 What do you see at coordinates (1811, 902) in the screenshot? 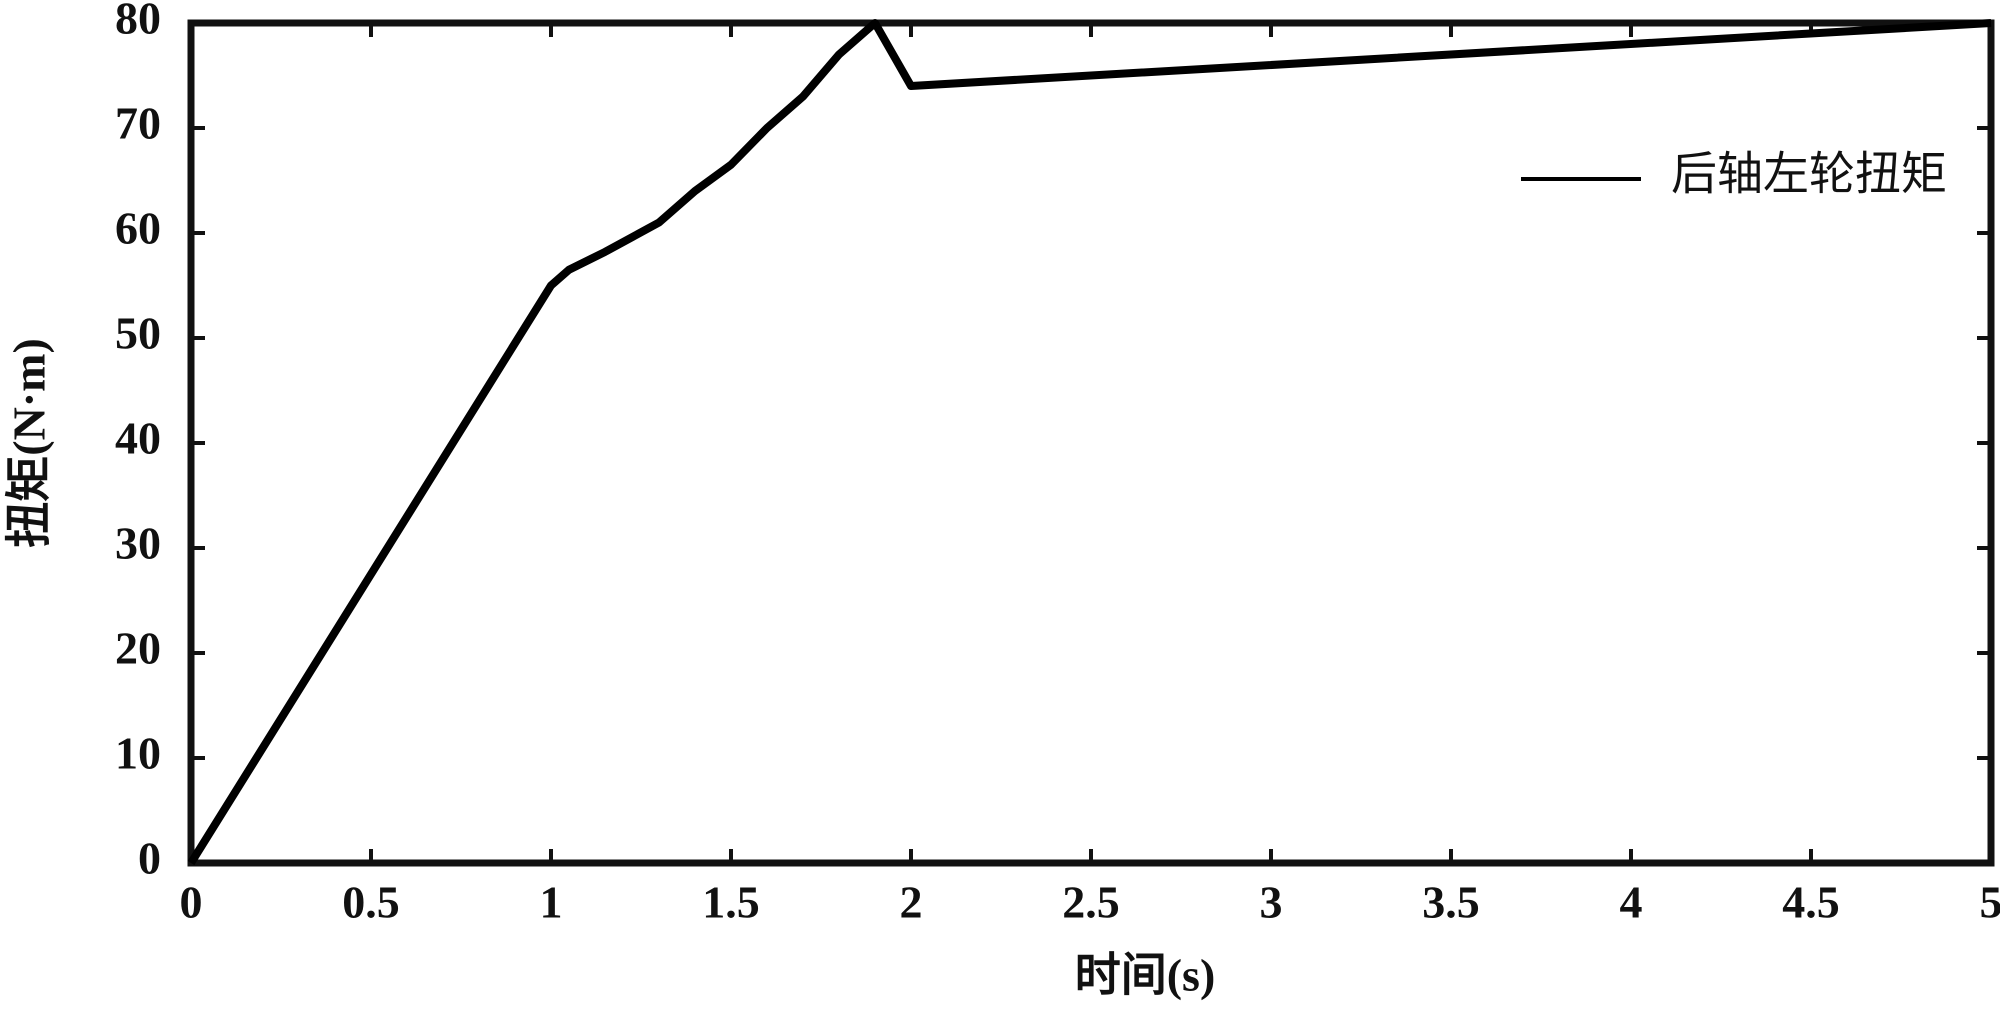
I see `x-tick-label: 4.5` at bounding box center [1811, 902].